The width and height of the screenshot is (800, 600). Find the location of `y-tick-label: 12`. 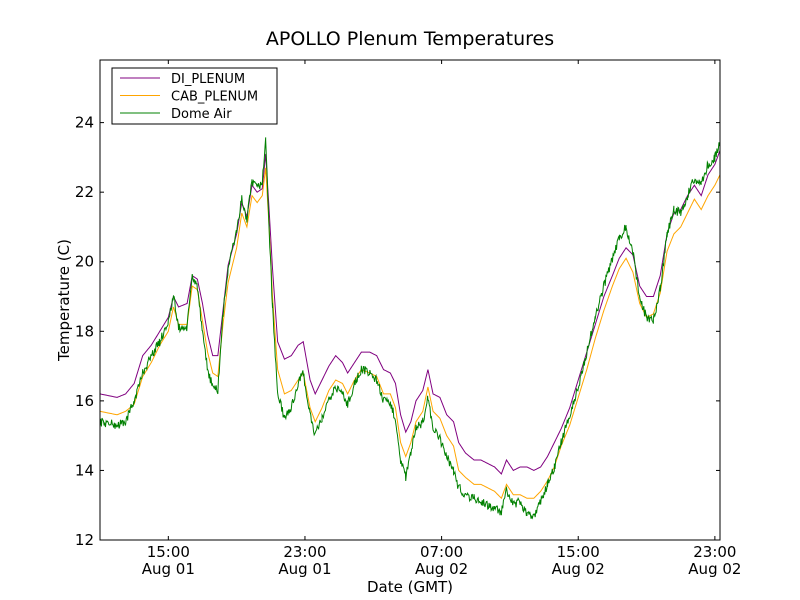

y-tick-label: 12 is located at coordinates (84, 540).